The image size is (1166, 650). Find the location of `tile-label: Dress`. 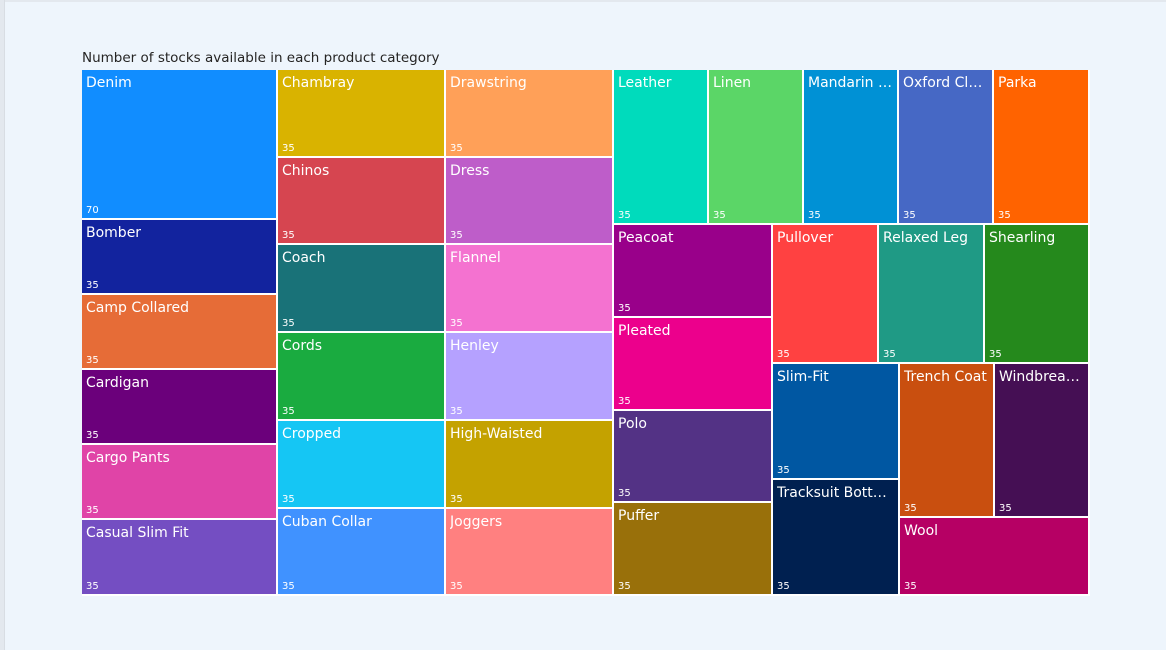

tile-label: Dress is located at coordinates (470, 171).